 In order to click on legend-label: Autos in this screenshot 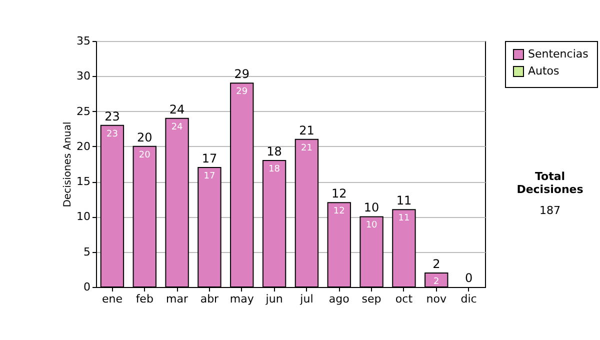, I will do `click(544, 71)`.